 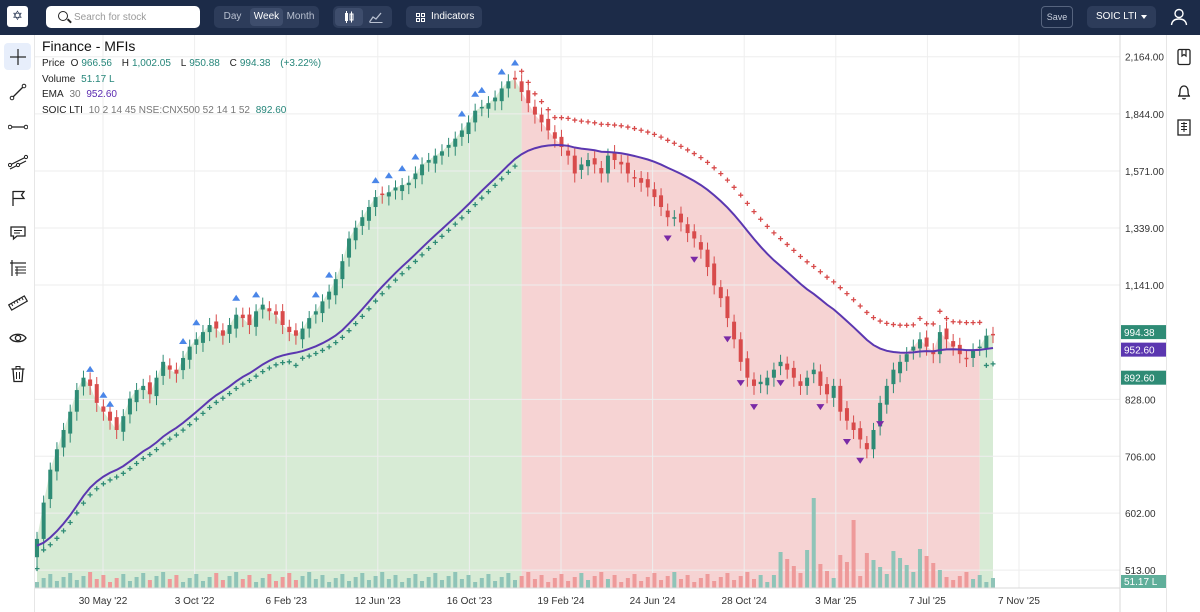 I want to click on chart-type-selector, so click(x=362, y=17).